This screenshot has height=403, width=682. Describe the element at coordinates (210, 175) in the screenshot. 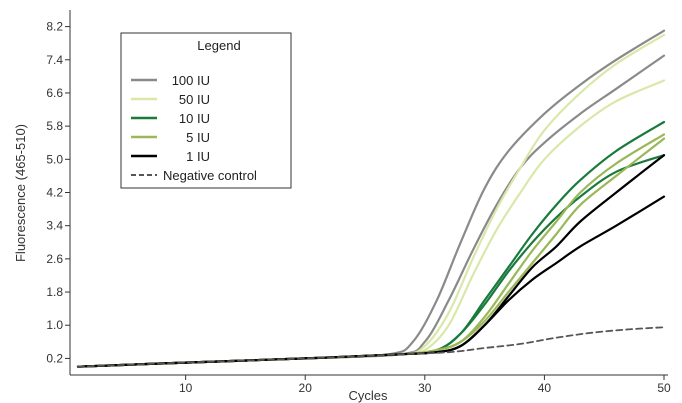

I see `legend-label: Negative control` at that location.